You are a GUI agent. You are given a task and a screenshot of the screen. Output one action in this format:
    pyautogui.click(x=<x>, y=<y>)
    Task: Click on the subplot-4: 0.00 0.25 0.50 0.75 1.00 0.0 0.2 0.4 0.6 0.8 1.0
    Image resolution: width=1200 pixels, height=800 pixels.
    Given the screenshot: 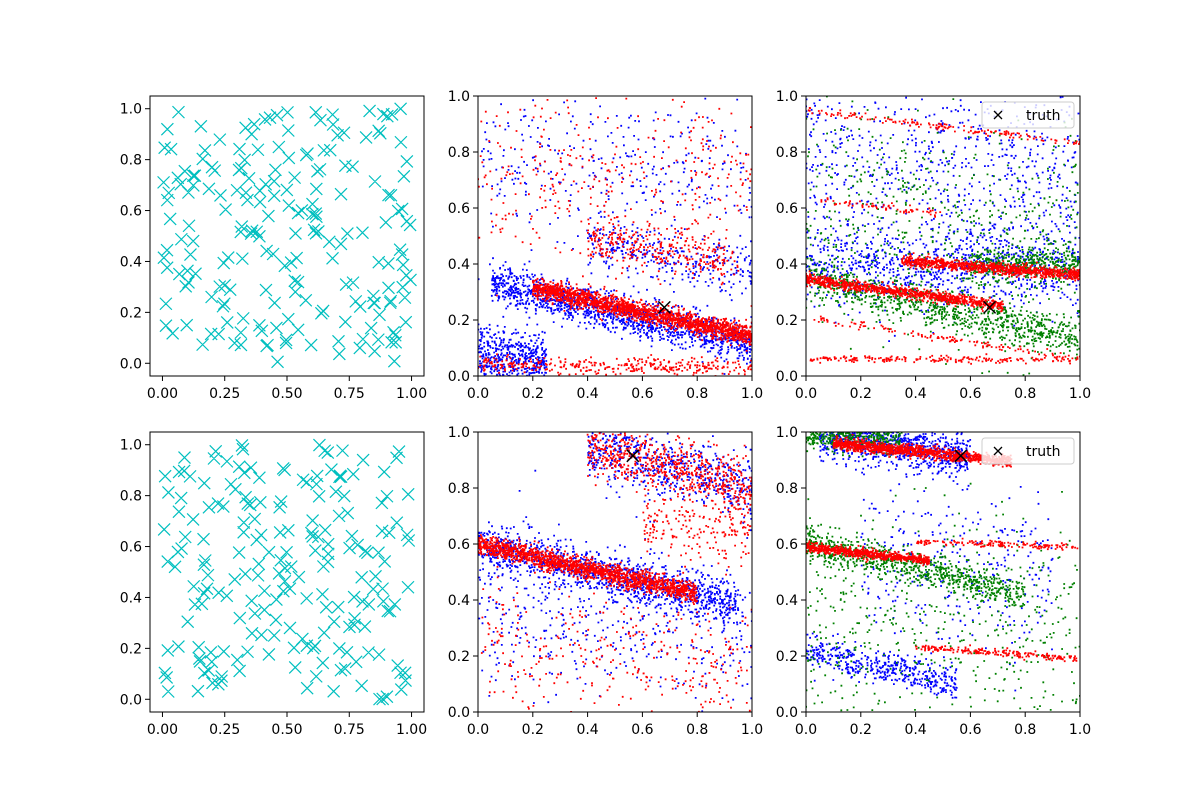 What is the action you would take?
    pyautogui.click(x=273, y=584)
    